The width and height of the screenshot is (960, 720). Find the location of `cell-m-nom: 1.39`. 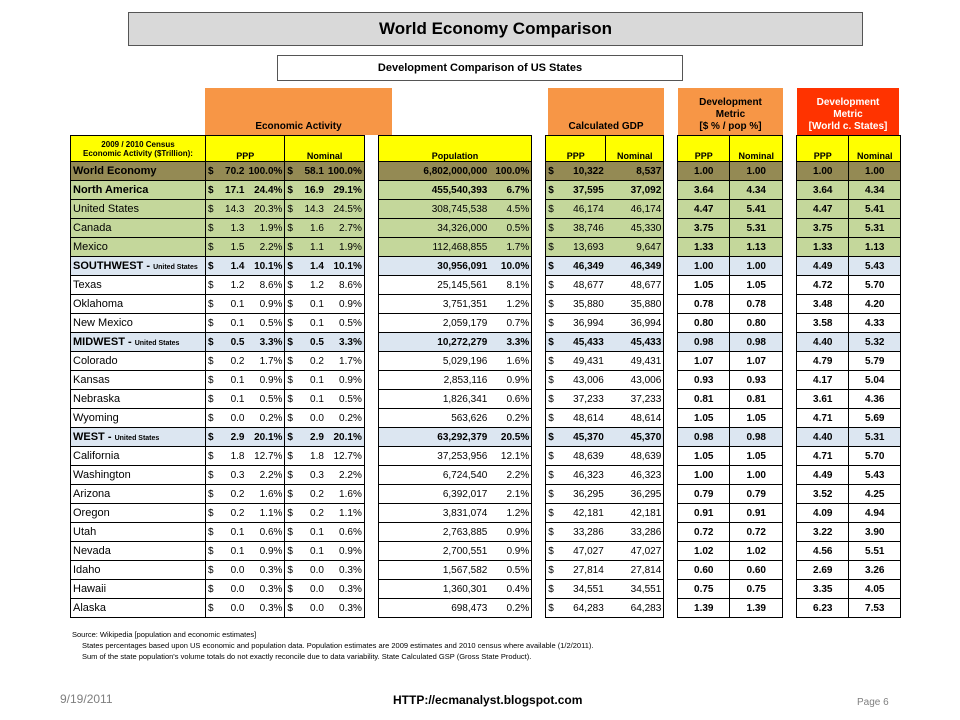

cell-m-nom: 1.39 is located at coordinates (756, 608).